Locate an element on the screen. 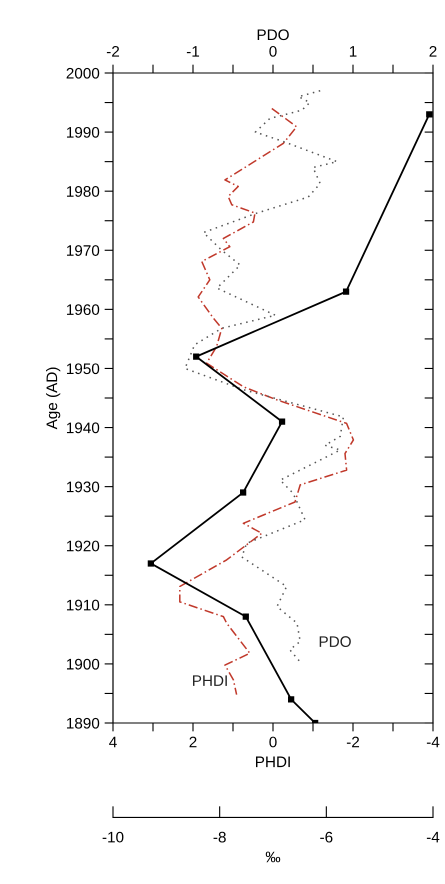 Image resolution: width=445 pixels, height=884 pixels. x2-tick-label: -1 is located at coordinates (193, 51).